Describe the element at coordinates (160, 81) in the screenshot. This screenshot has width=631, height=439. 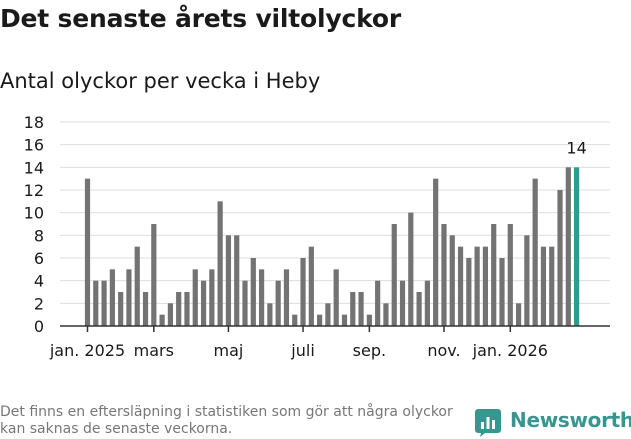
I see `chart-subtitle: Antal olyckor per vecka i Heby` at that location.